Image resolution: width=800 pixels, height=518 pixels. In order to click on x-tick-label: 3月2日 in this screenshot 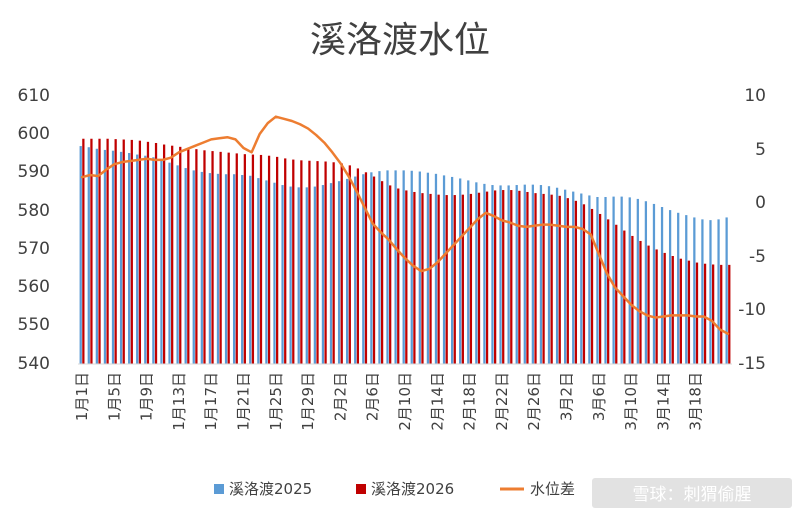, I will do `click(566, 396)`.